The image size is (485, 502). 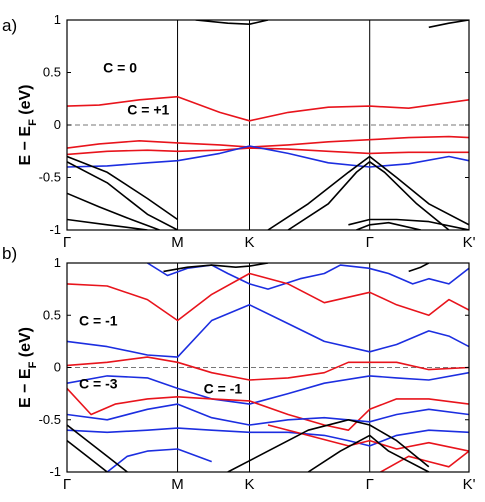 I want to click on panel-a-chern-annotation-0: C = 0, so click(x=120, y=68).